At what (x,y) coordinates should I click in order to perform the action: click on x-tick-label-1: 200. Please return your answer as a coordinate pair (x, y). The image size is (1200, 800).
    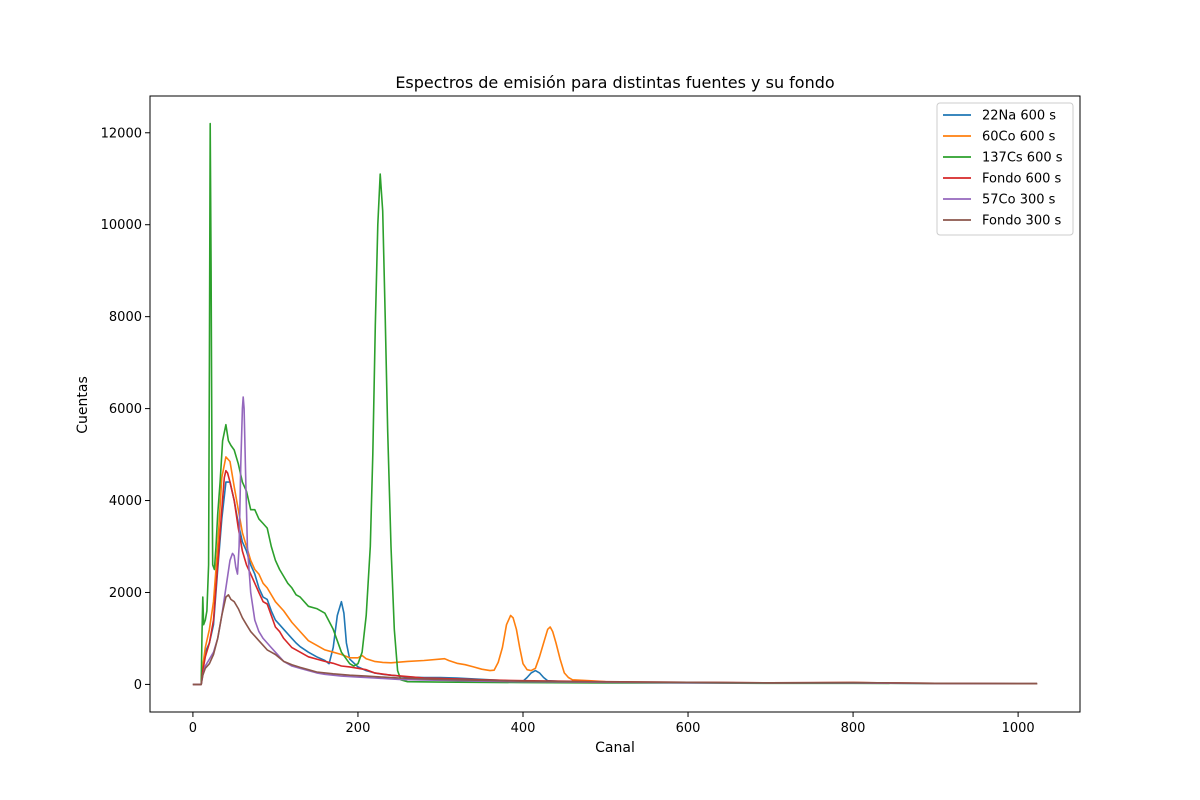
    Looking at the image, I should click on (358, 728).